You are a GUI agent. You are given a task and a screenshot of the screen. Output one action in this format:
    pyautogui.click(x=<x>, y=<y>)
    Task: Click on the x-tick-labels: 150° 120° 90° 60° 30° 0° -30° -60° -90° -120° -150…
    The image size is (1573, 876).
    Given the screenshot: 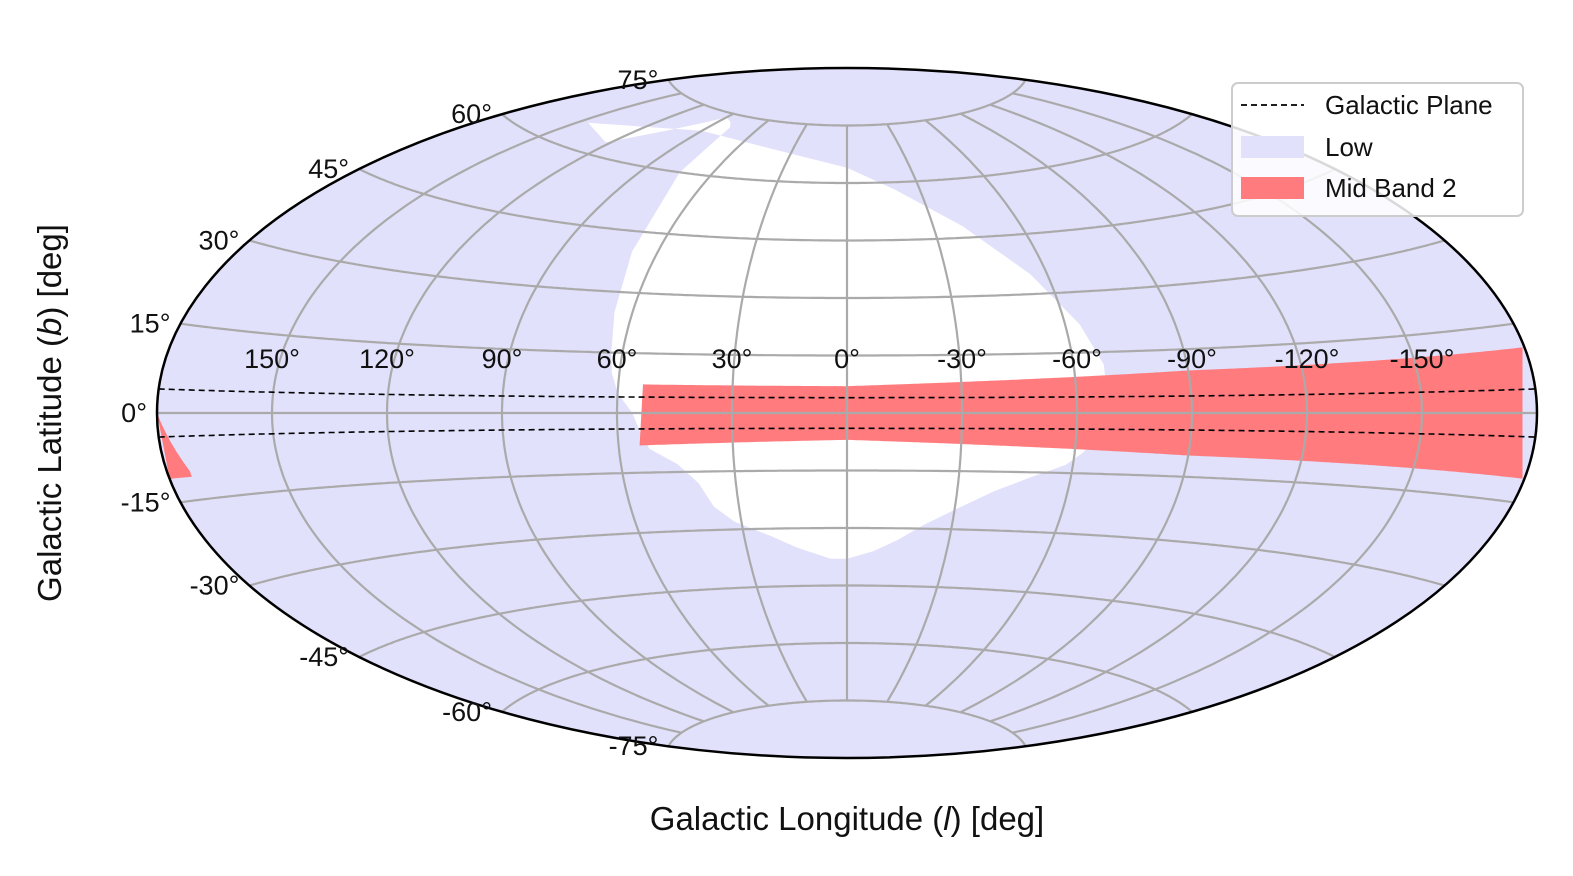 What is the action you would take?
    pyautogui.click(x=849, y=359)
    